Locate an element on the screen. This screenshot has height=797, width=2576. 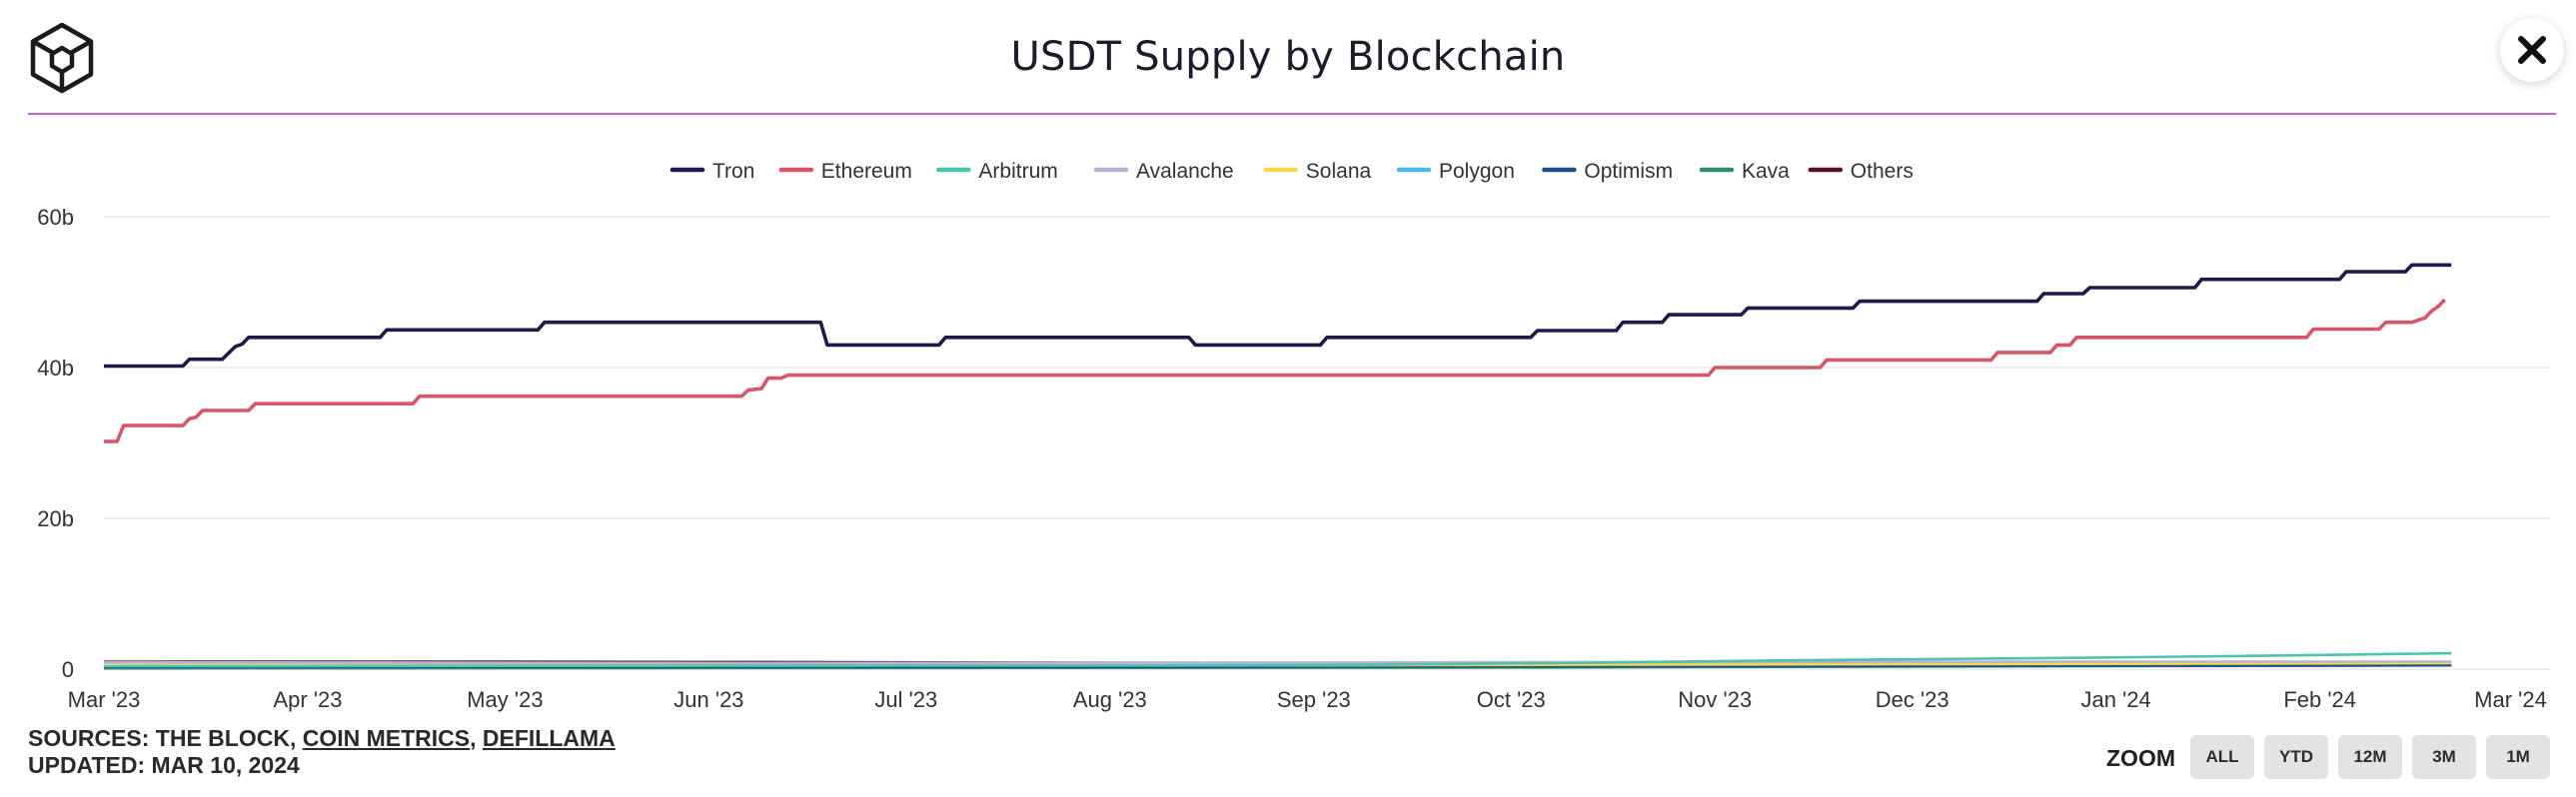
legend-item-solana: Solana is located at coordinates (1339, 171).